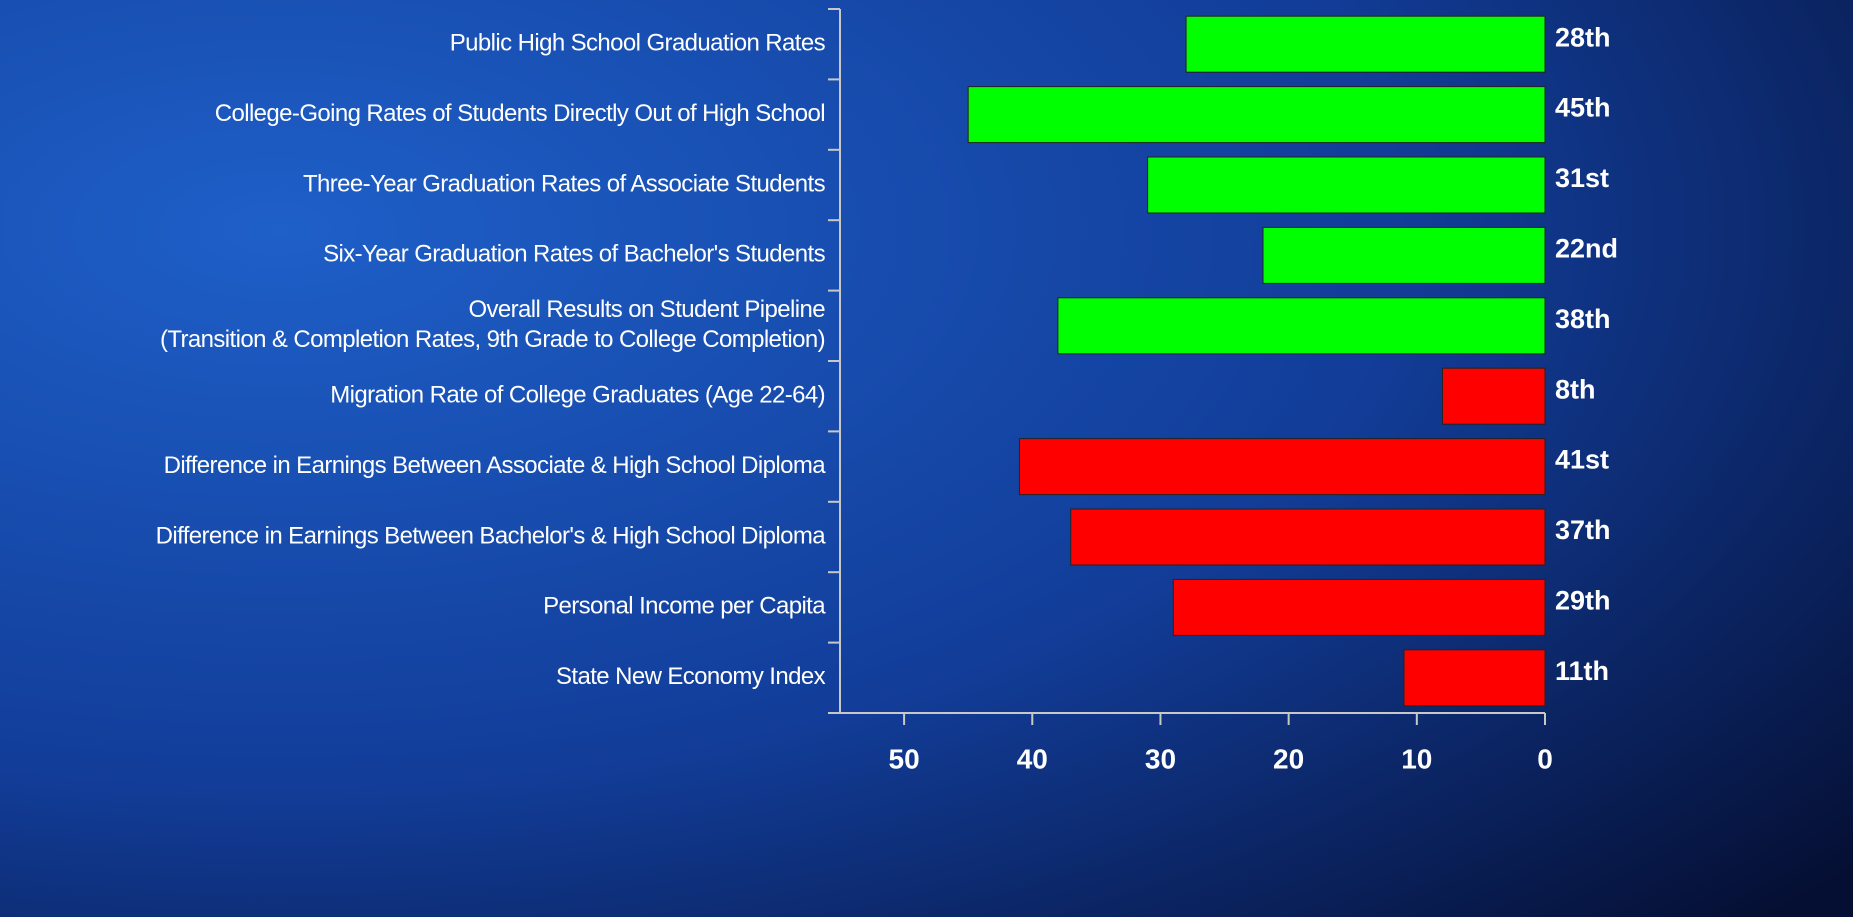 This screenshot has height=917, width=1853. What do you see at coordinates (691, 676) in the screenshot?
I see `category-label: State New Economy Index` at bounding box center [691, 676].